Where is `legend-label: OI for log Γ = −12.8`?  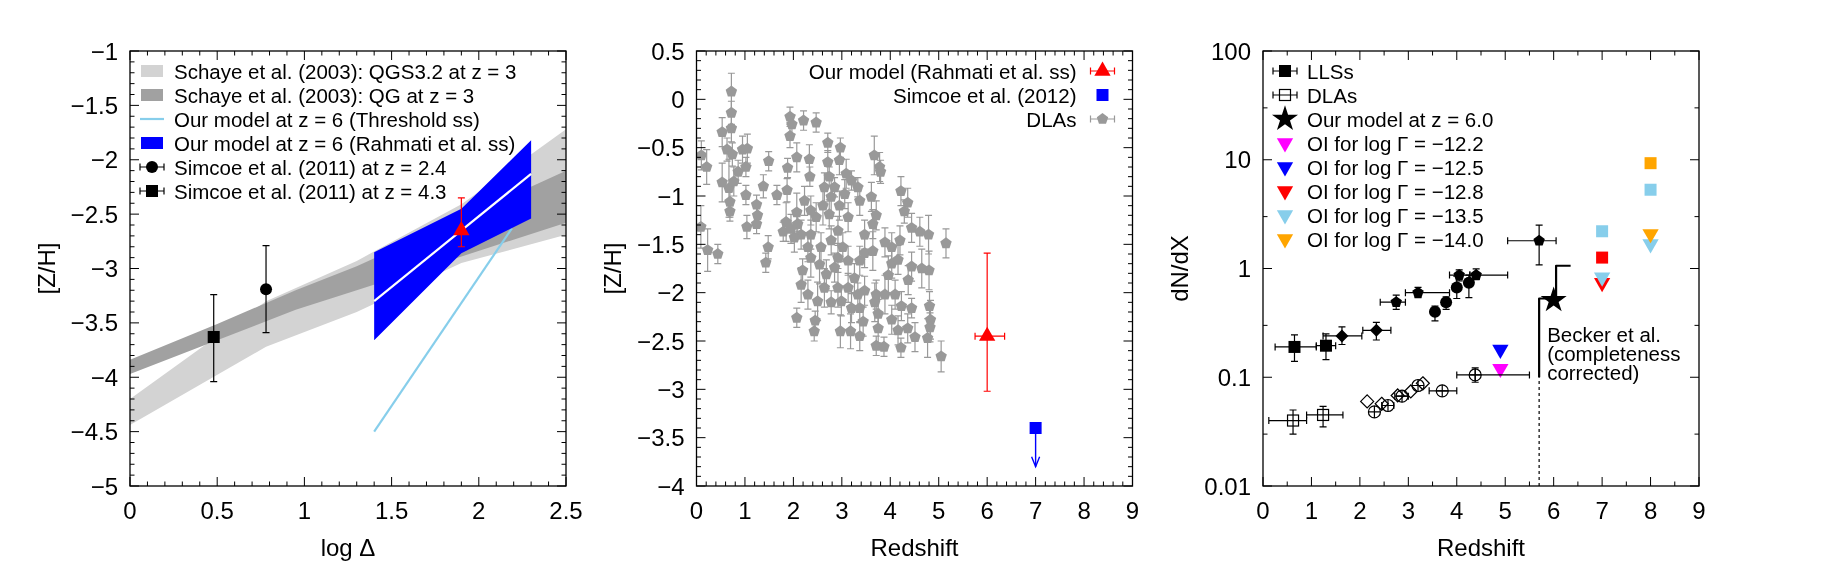
legend-label: OI for log Γ = −12.8 is located at coordinates (1395, 191).